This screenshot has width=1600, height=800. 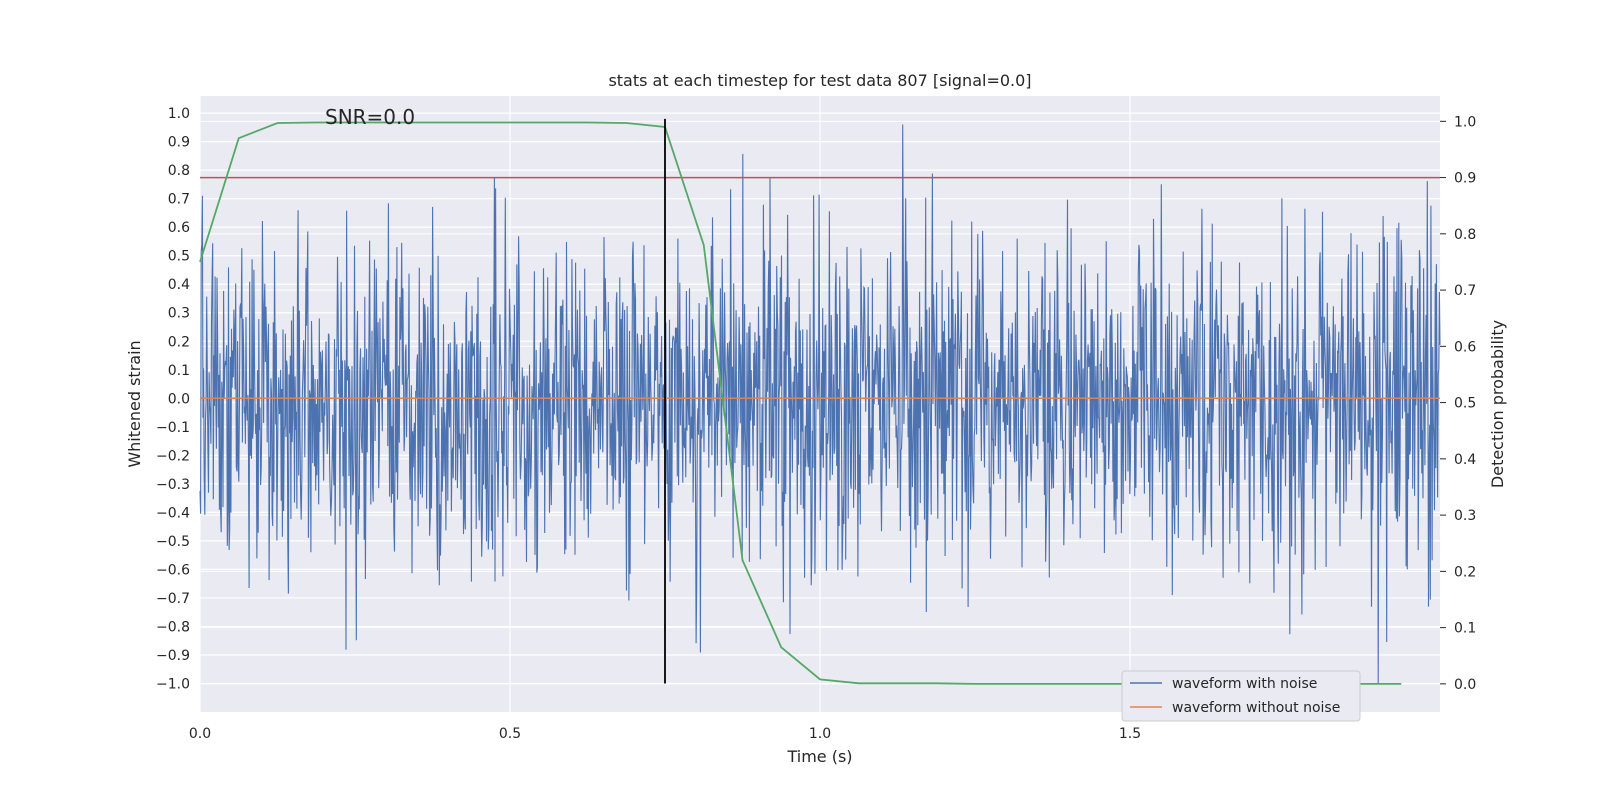 I want to click on x-tick-label: 1.5, so click(x=1130, y=734).